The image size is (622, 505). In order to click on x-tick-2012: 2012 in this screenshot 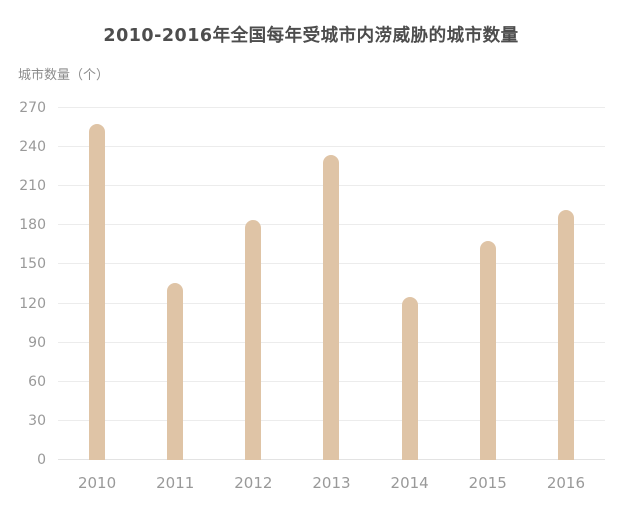, I will do `click(253, 483)`.